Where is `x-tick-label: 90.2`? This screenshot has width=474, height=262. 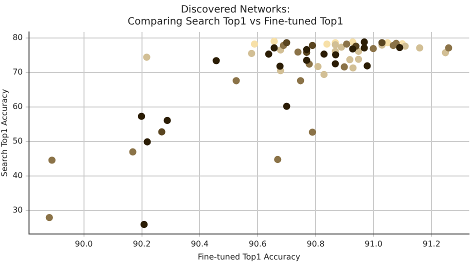
x-tick-label: 90.2 is located at coordinates (141, 244).